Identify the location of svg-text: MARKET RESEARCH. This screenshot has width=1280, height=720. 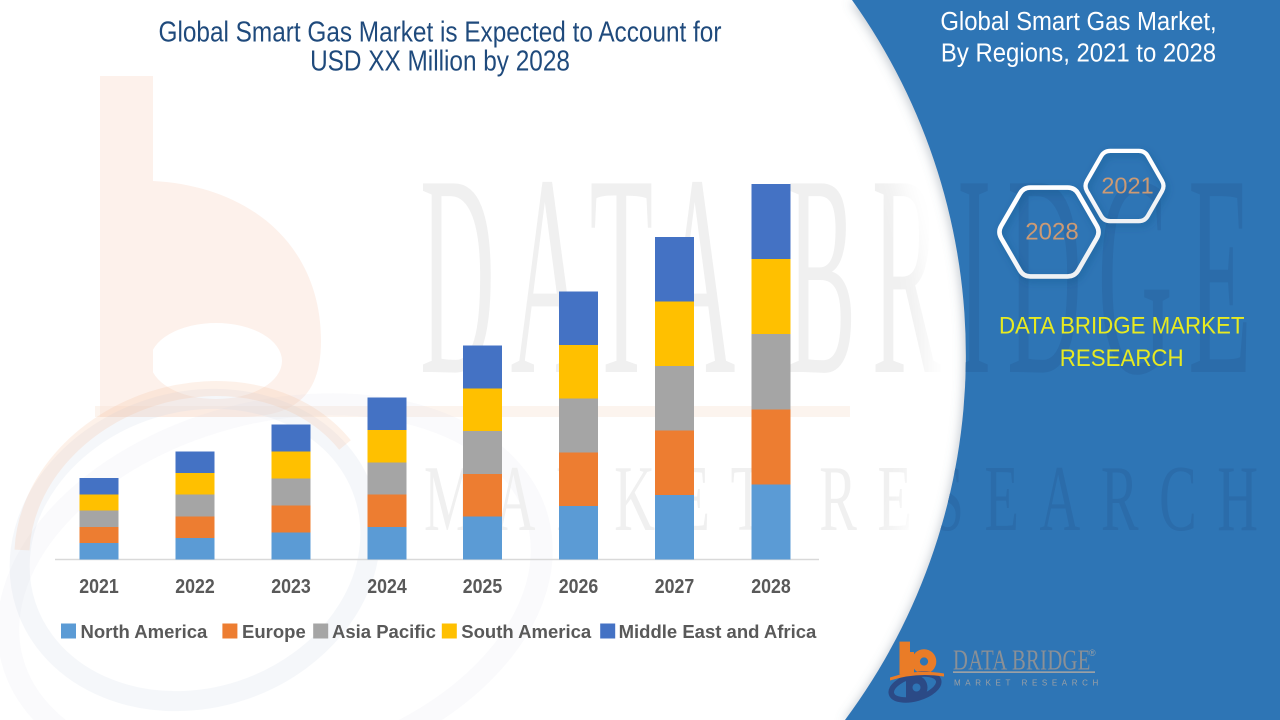
(1028, 683).